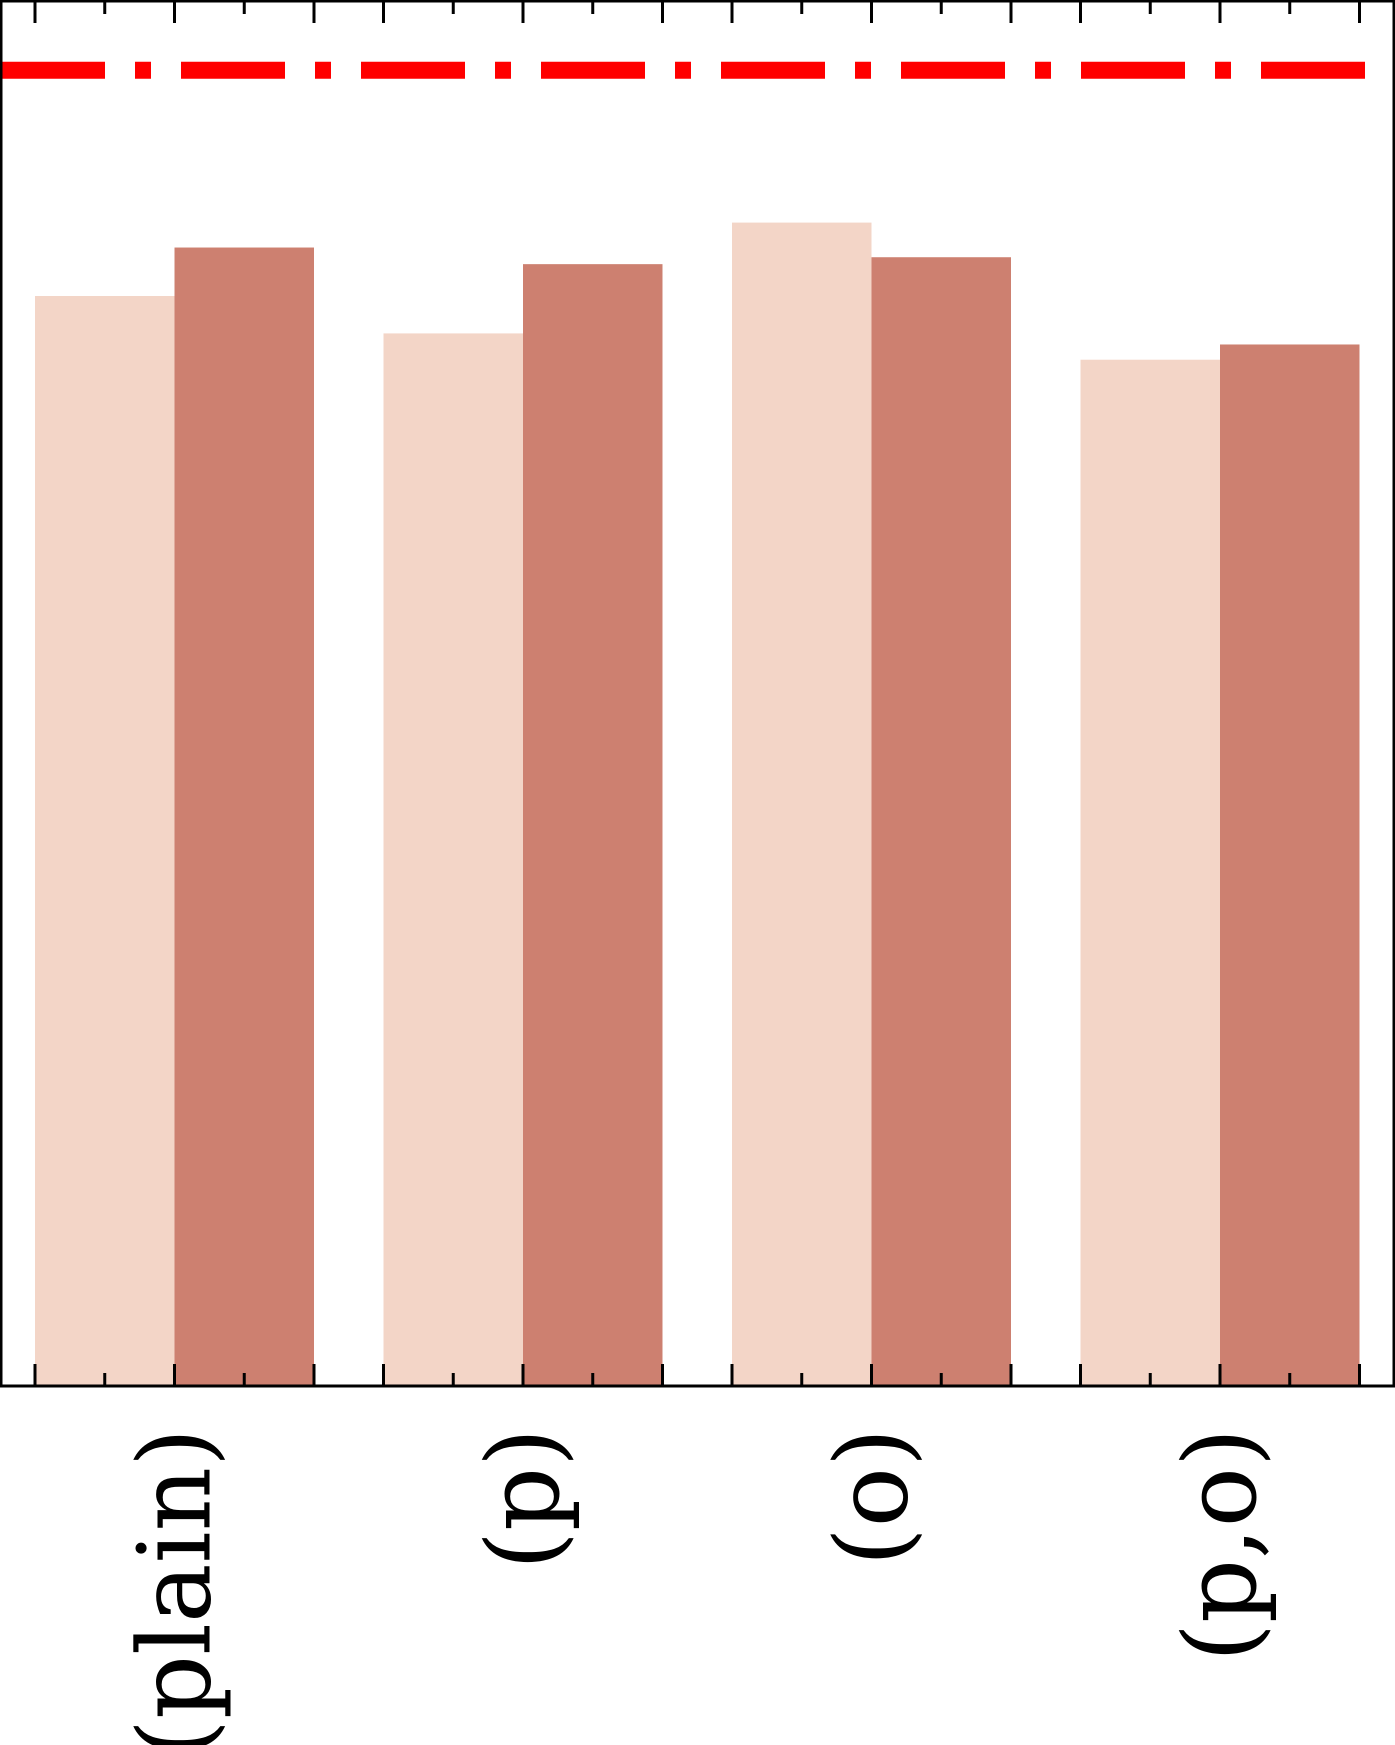 The image size is (1395, 1745). What do you see at coordinates (175, 1586) in the screenshot?
I see `x-tick-label: (plain)` at bounding box center [175, 1586].